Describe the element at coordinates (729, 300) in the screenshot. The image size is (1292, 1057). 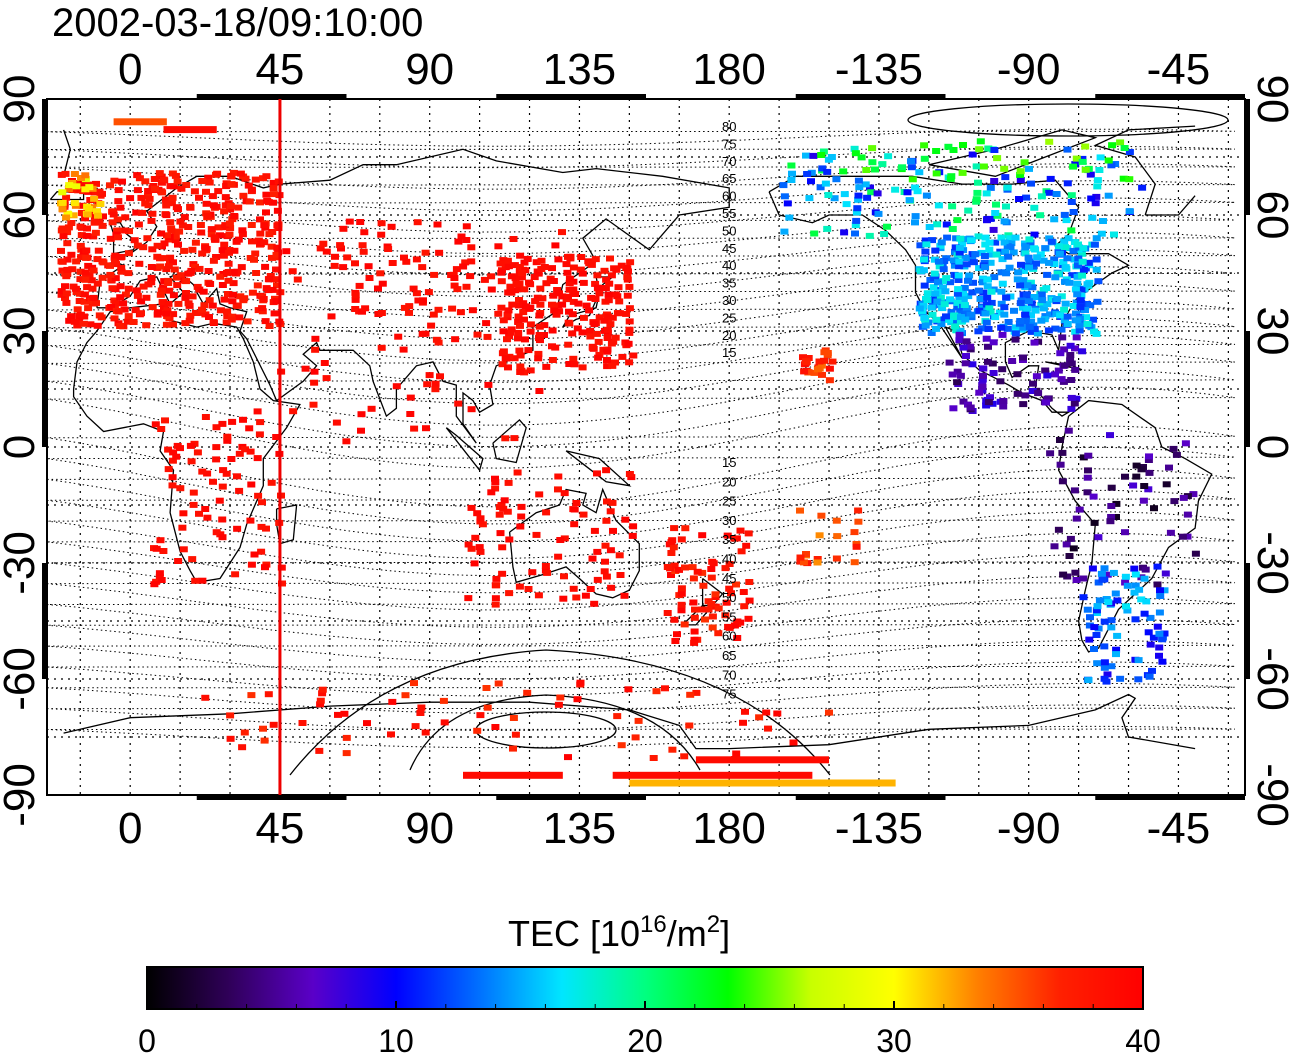
I see `contour-label-north: 30` at that location.